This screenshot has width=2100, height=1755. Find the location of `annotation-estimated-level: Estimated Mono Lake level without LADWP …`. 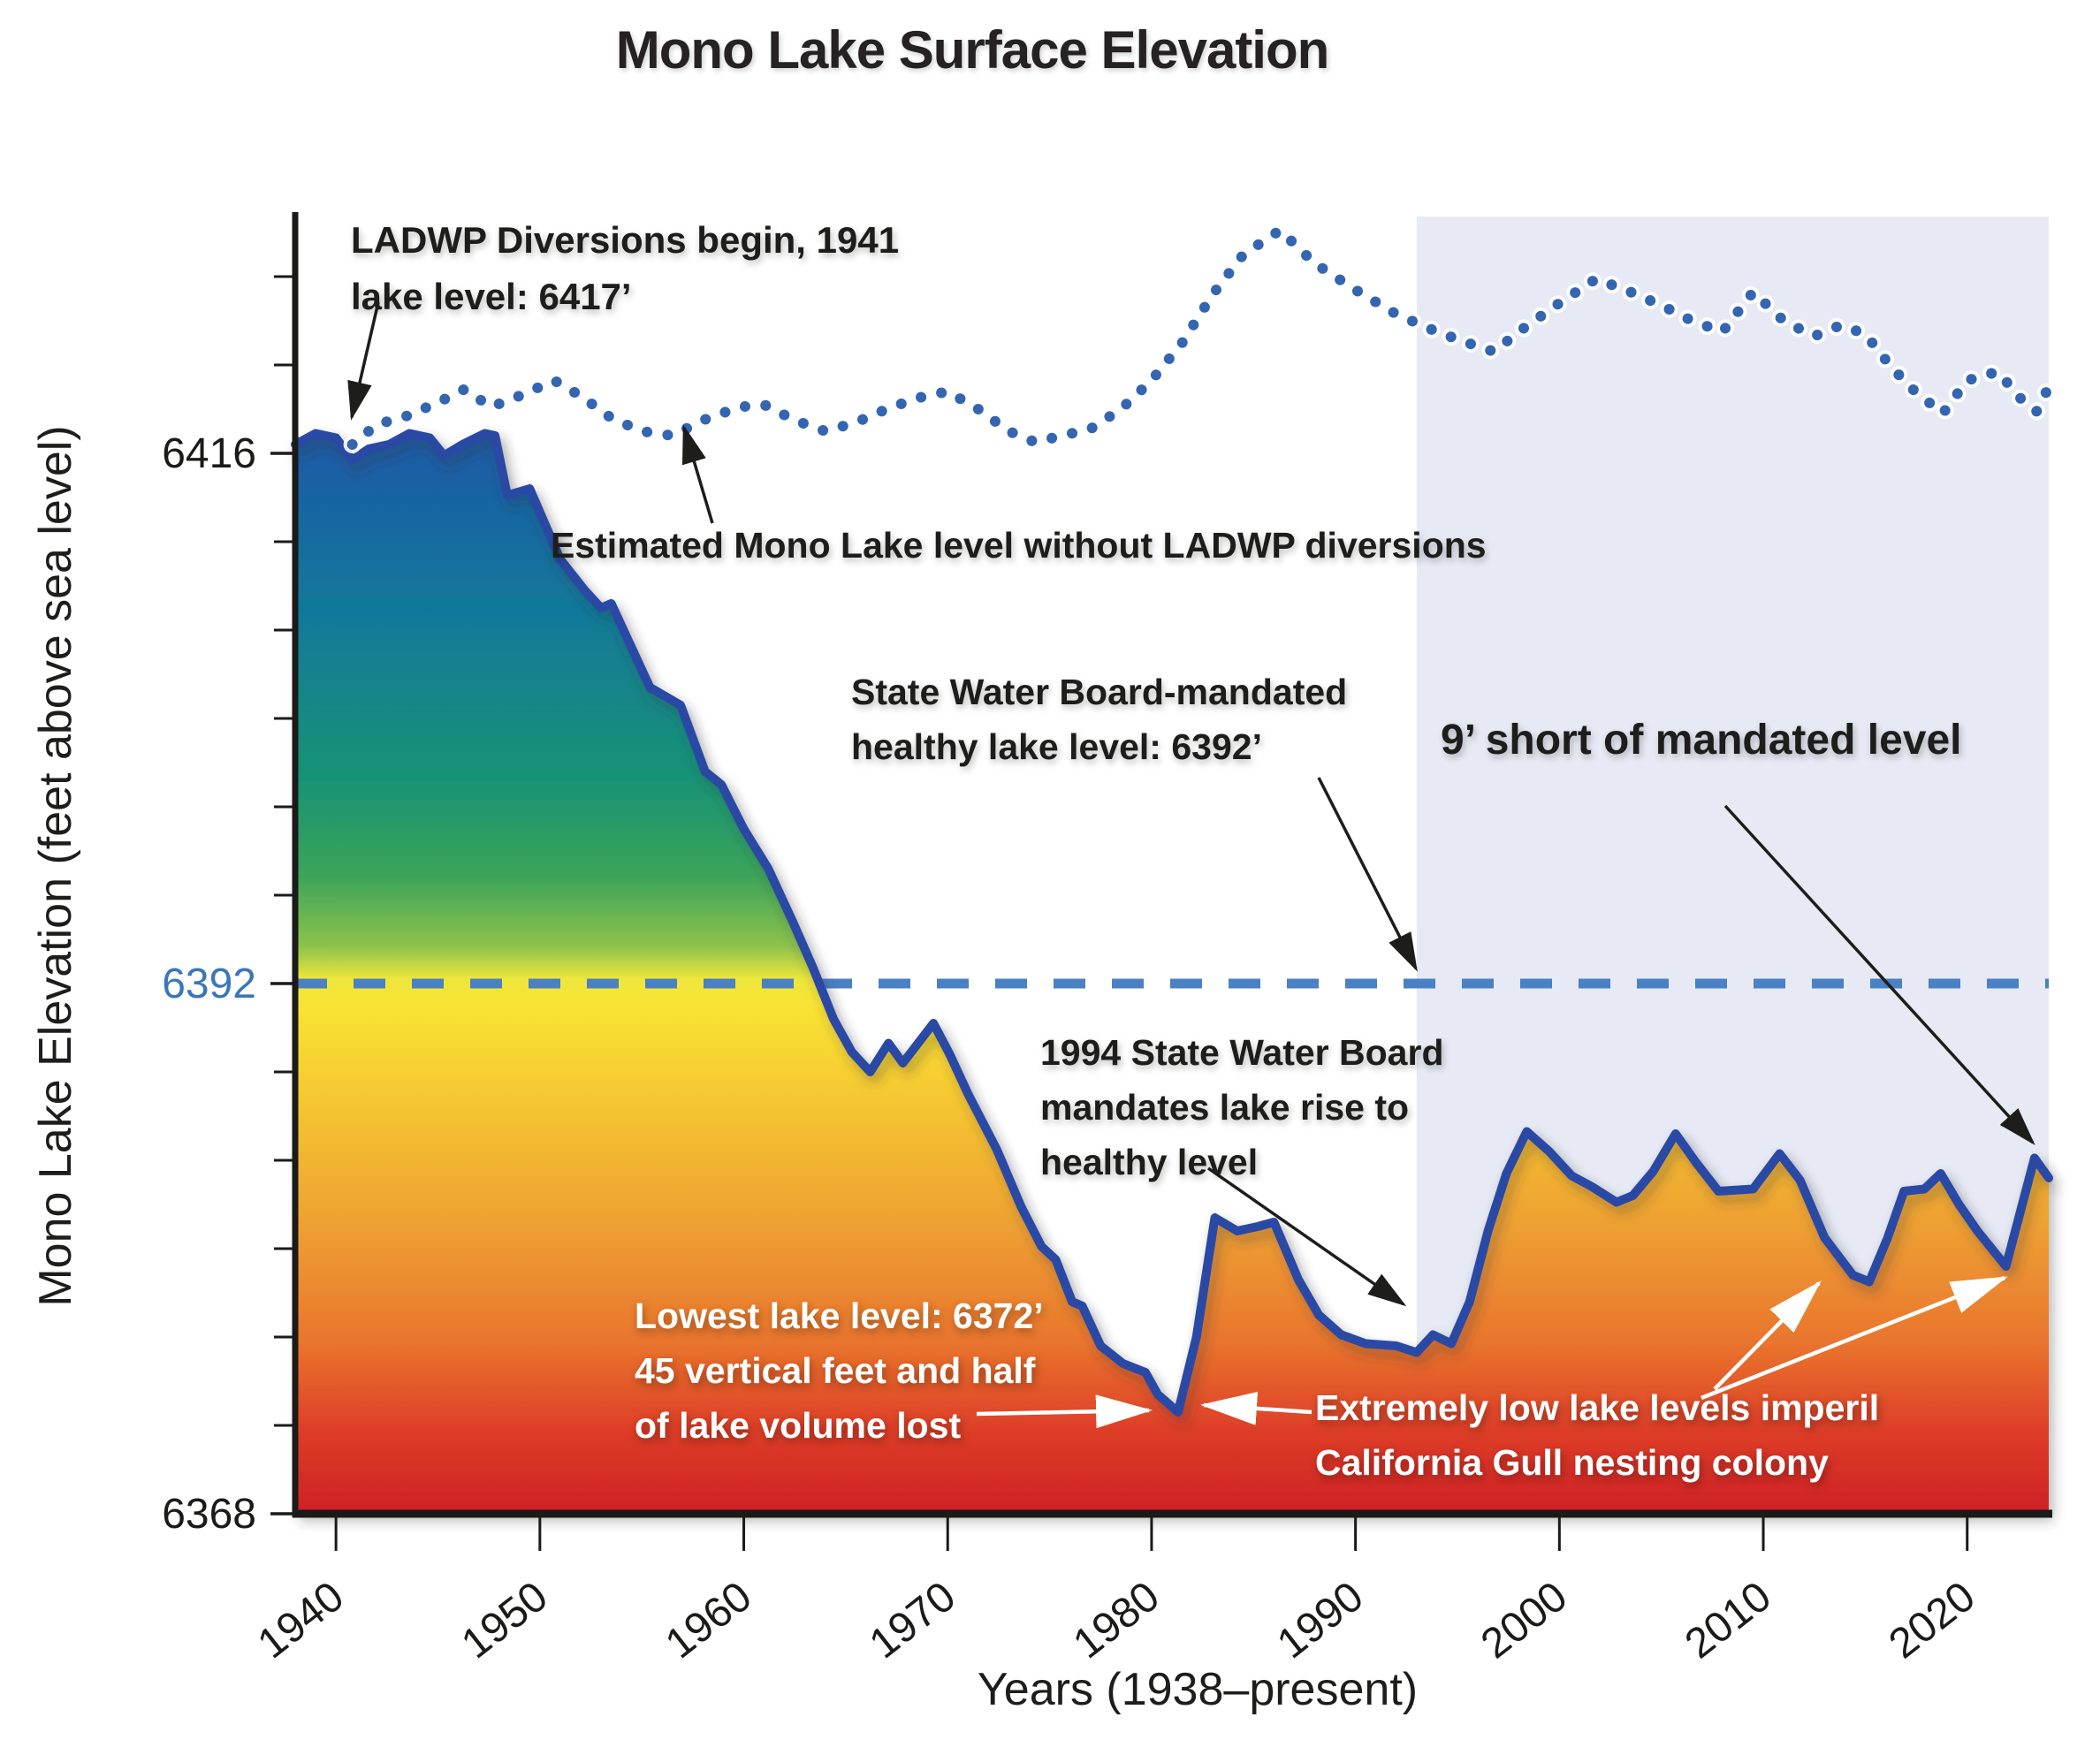

annotation-estimated-level: Estimated Mono Lake level without LADWP … is located at coordinates (1019, 545).